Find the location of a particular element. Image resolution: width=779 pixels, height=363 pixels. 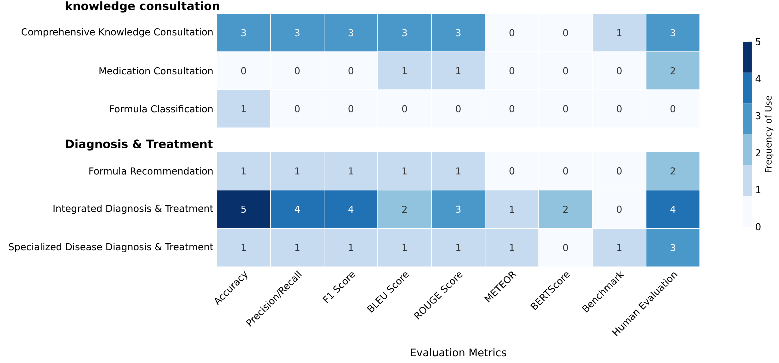

chart-title: Diagnosis & Treatment is located at coordinates (139, 145).